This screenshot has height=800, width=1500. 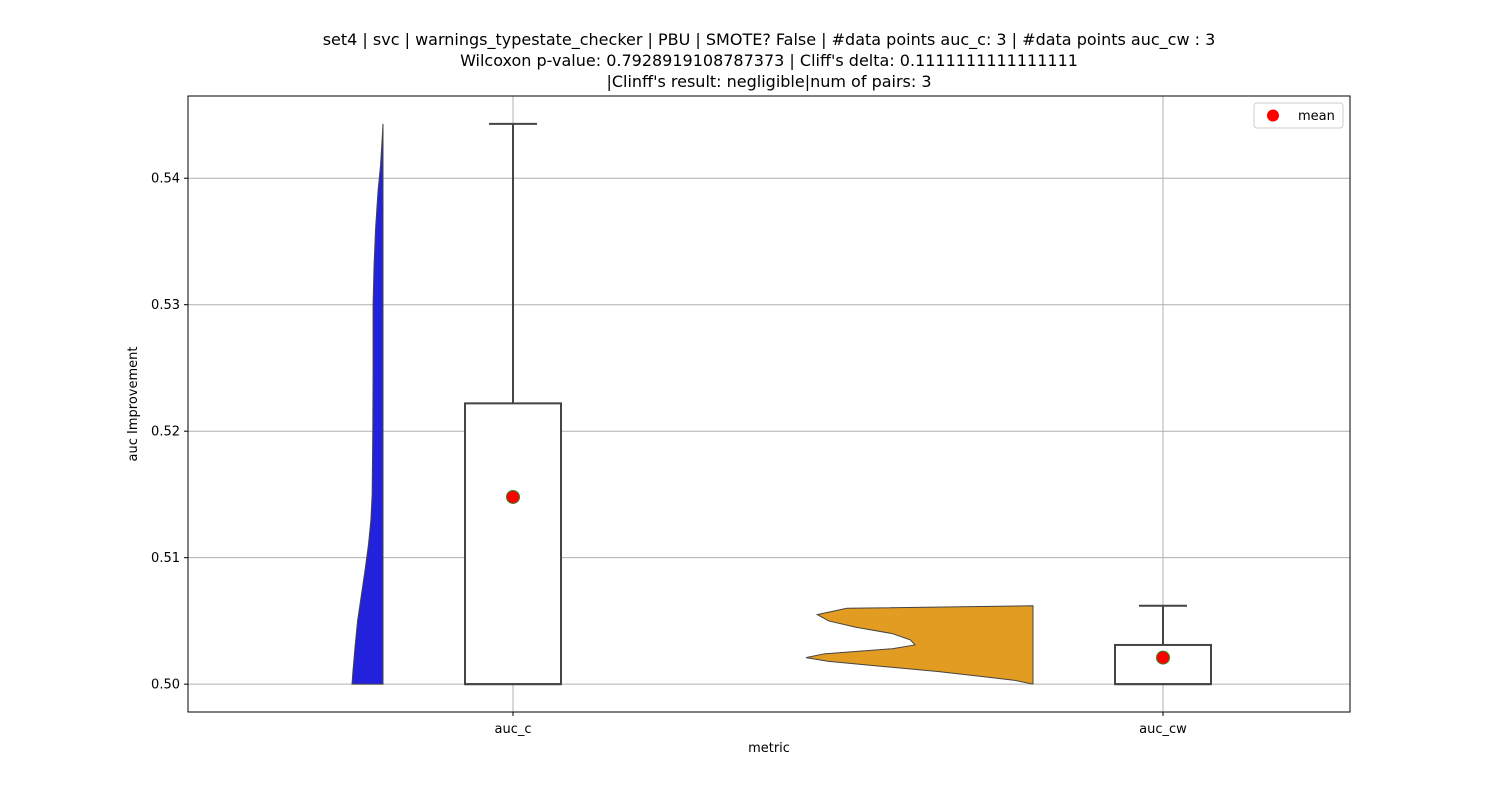 I want to click on y-tick-label: 0.50, so click(x=165, y=685).